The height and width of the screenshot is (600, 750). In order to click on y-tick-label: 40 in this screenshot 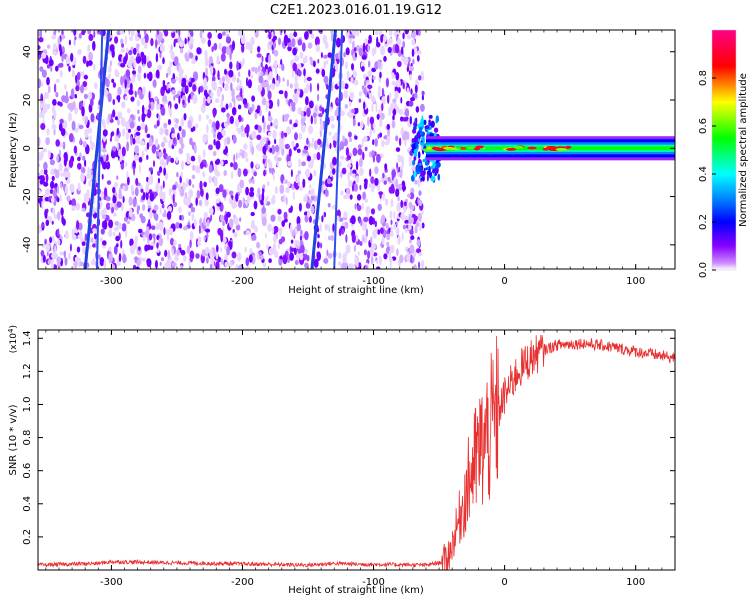, I will do `click(27, 51)`.